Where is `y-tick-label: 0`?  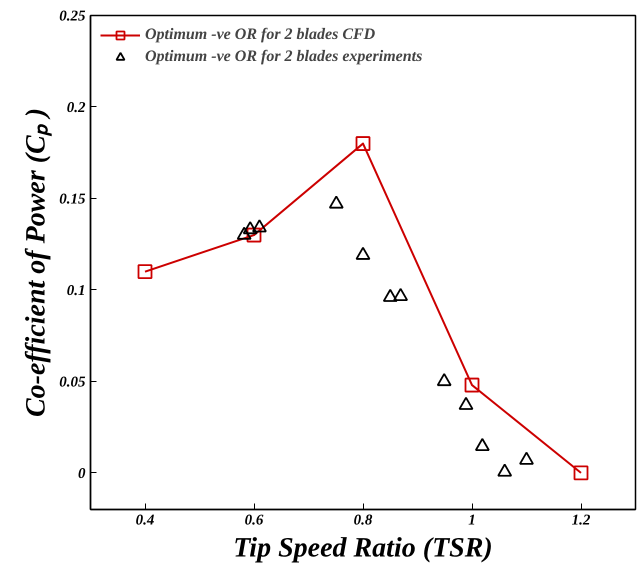 y-tick-label: 0 is located at coordinates (82, 474).